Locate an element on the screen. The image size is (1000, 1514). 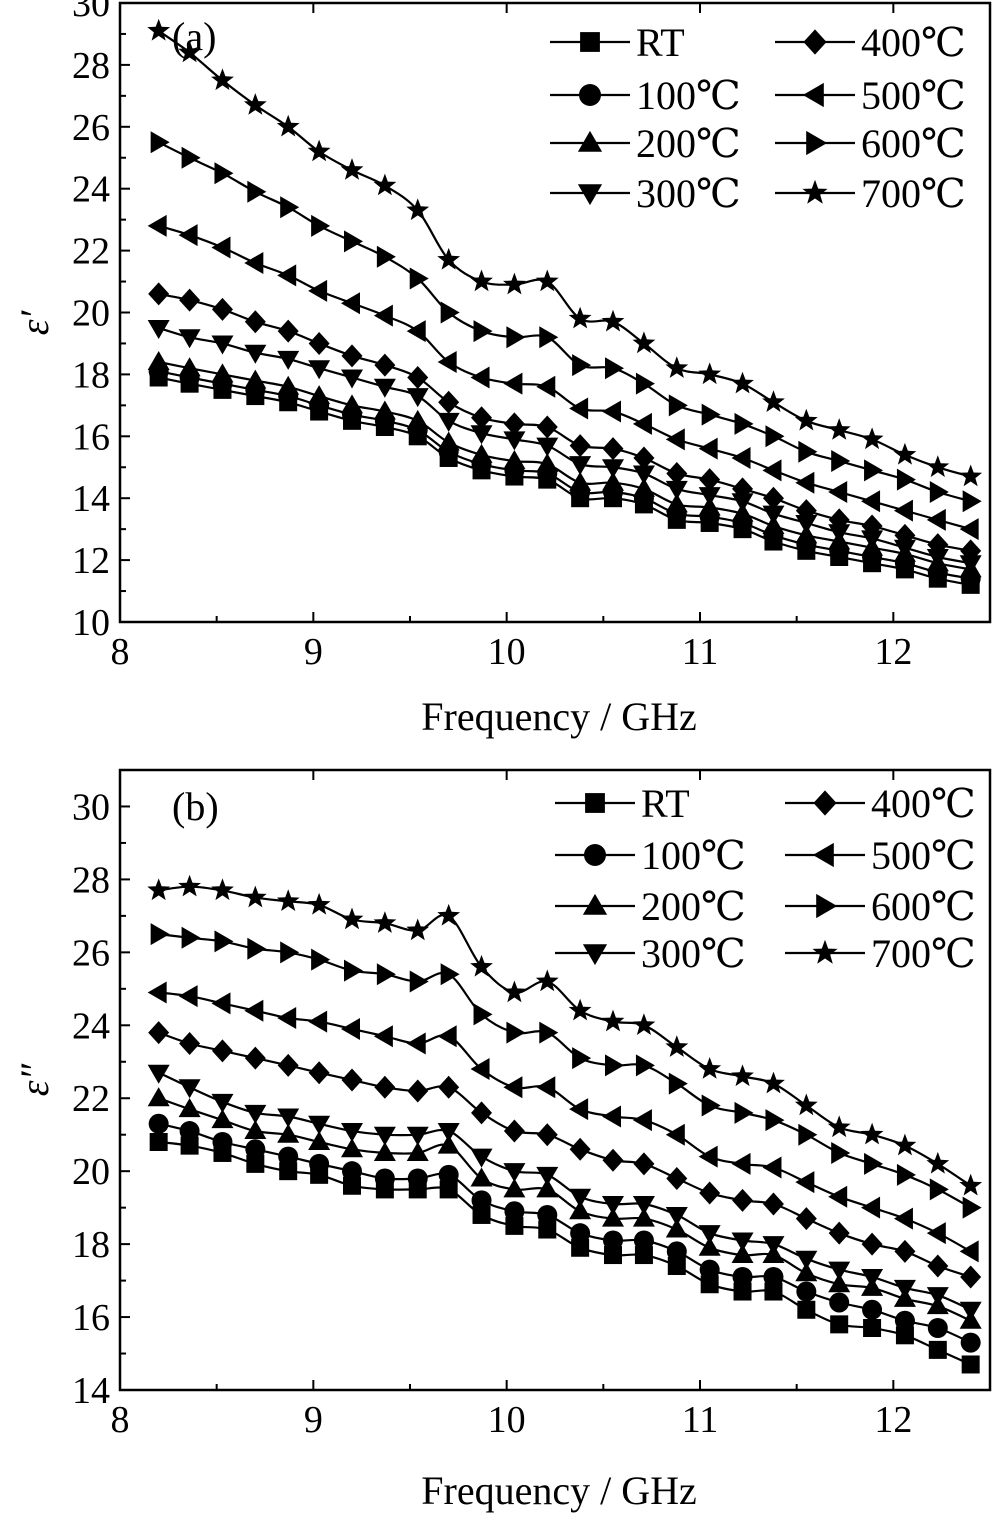
panel-a-legend-item: 300℃ is located at coordinates (645, 193).